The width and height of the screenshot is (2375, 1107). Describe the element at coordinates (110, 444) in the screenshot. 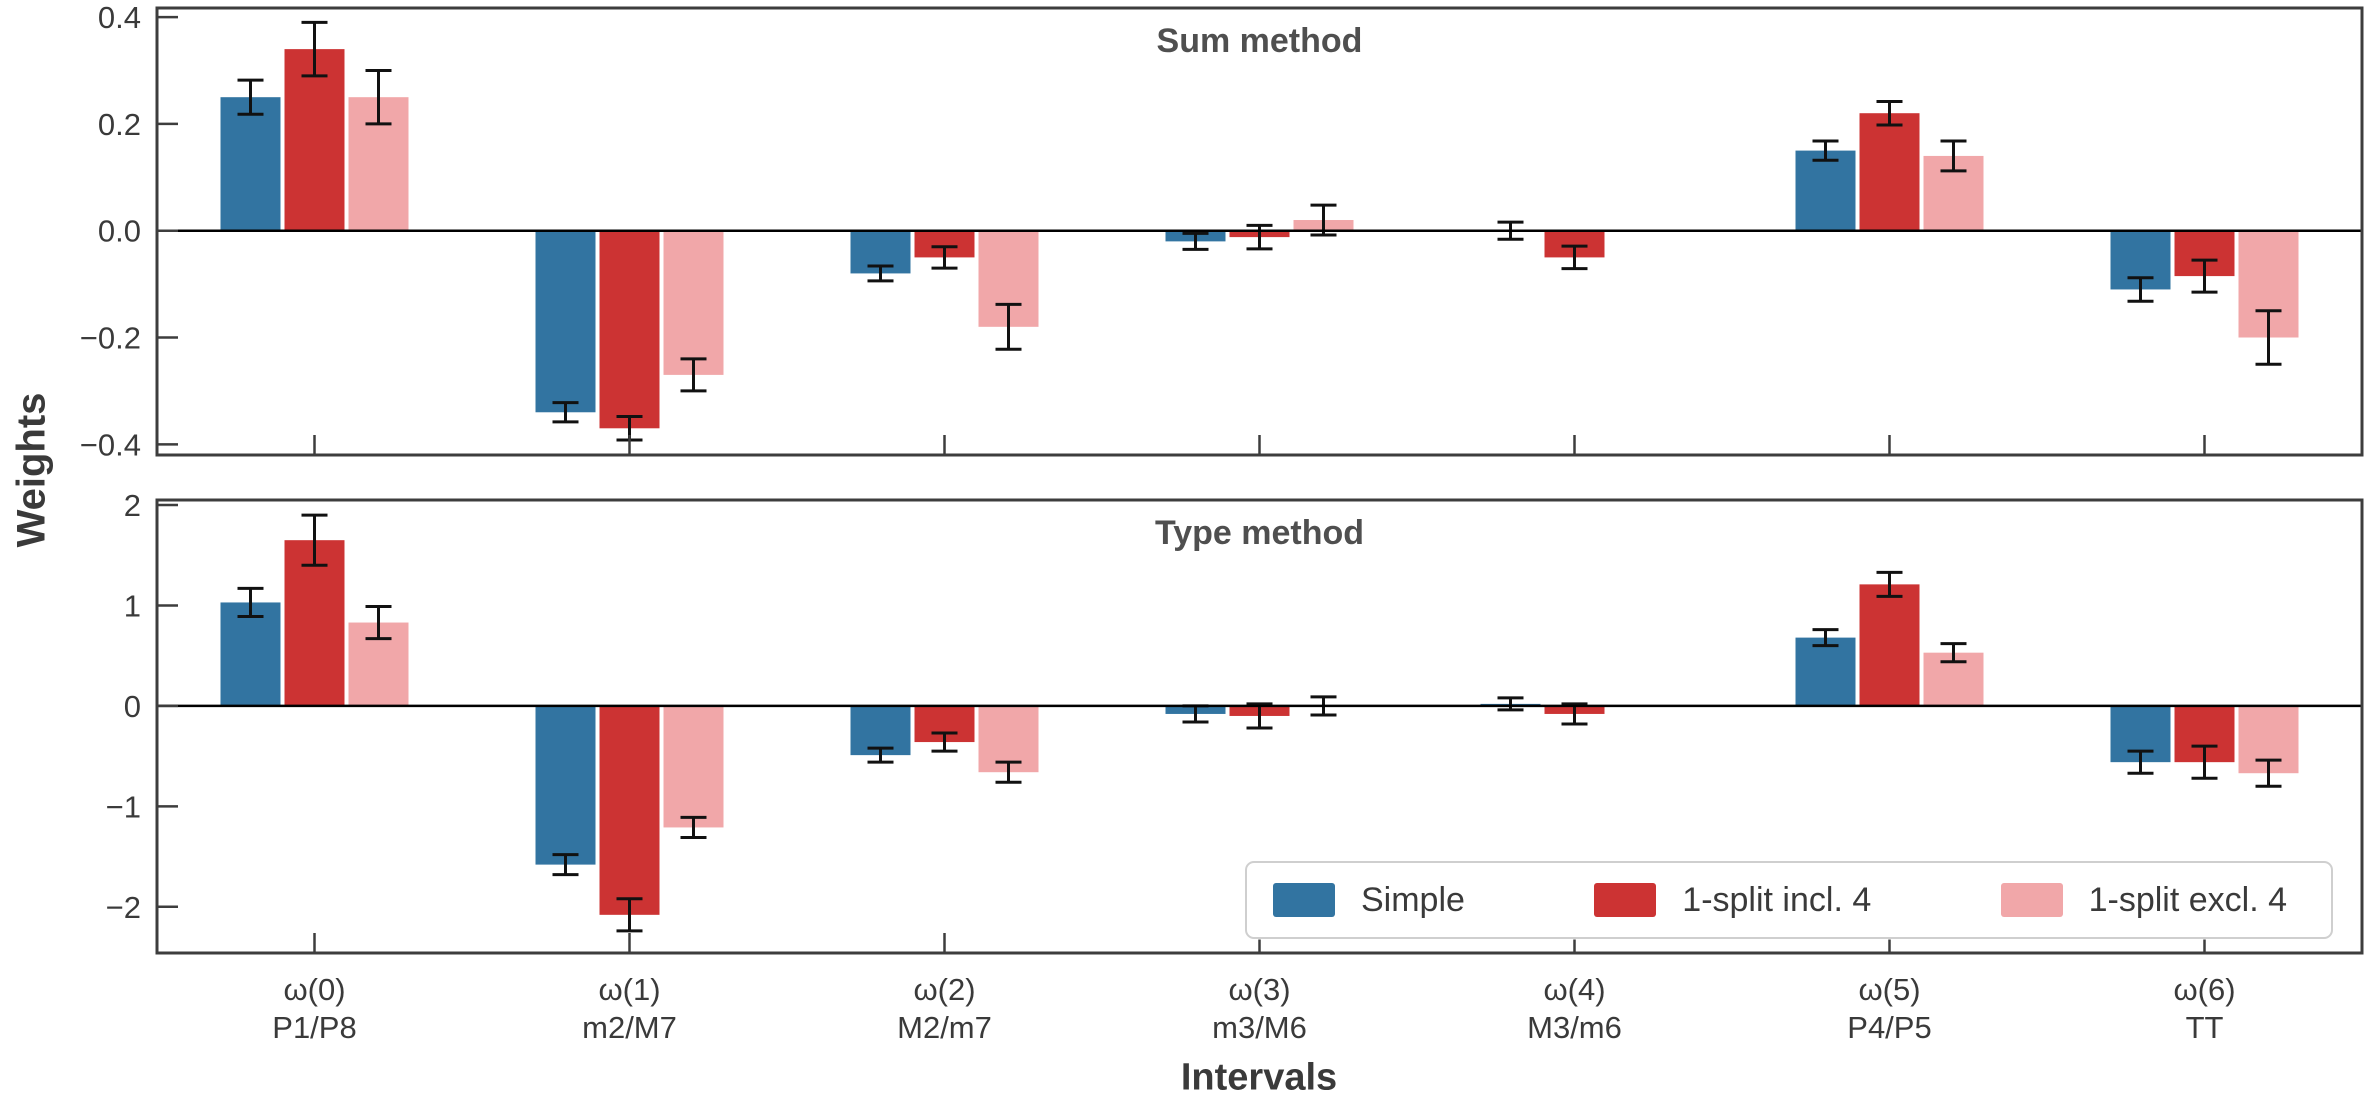

I see `y-tick-label: −0.4` at that location.